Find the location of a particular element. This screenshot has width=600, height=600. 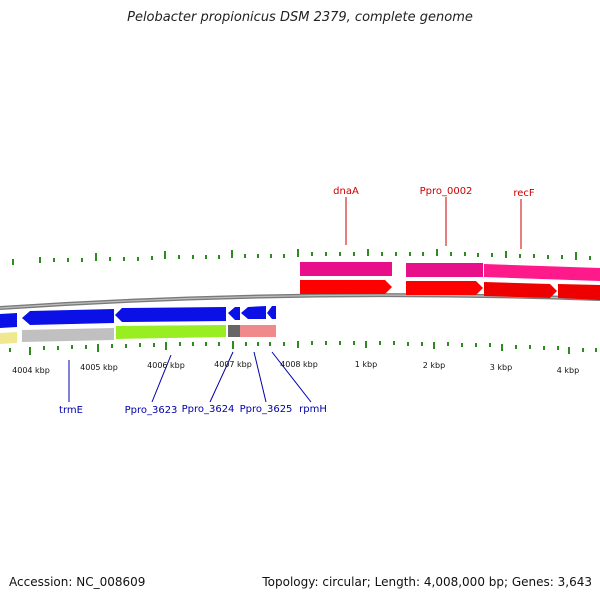

cds-recF is located at coordinates (520, 290).